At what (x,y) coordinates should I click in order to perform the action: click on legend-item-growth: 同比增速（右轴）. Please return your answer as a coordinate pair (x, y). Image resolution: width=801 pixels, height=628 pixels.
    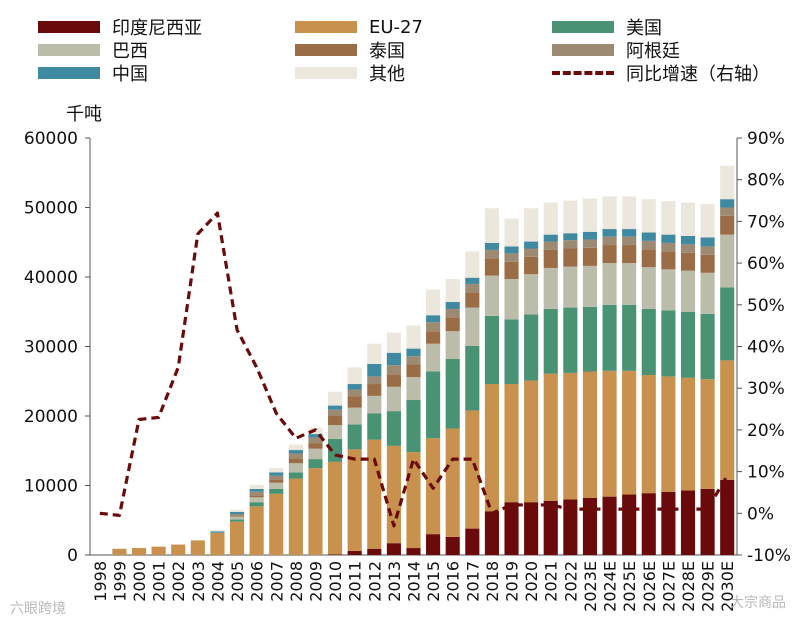
    Looking at the image, I should click on (661, 73).